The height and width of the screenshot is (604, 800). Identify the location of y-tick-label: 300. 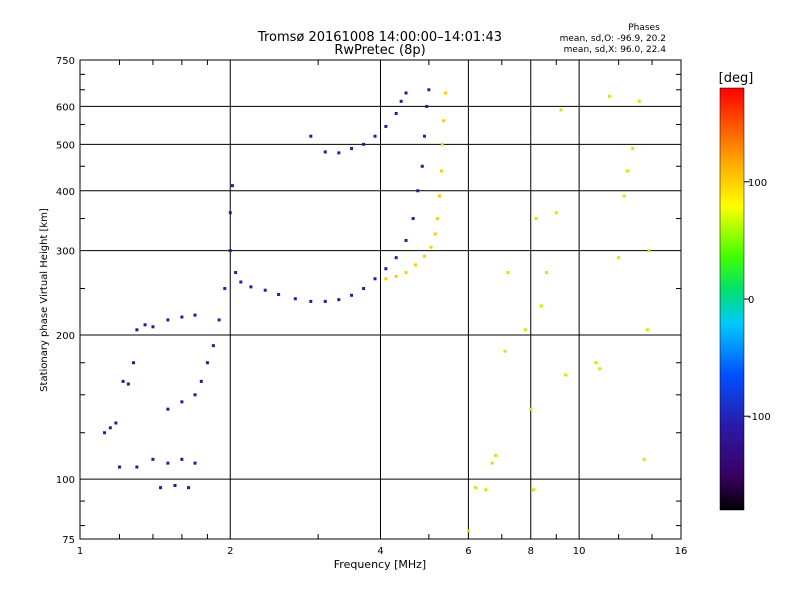
(65, 252).